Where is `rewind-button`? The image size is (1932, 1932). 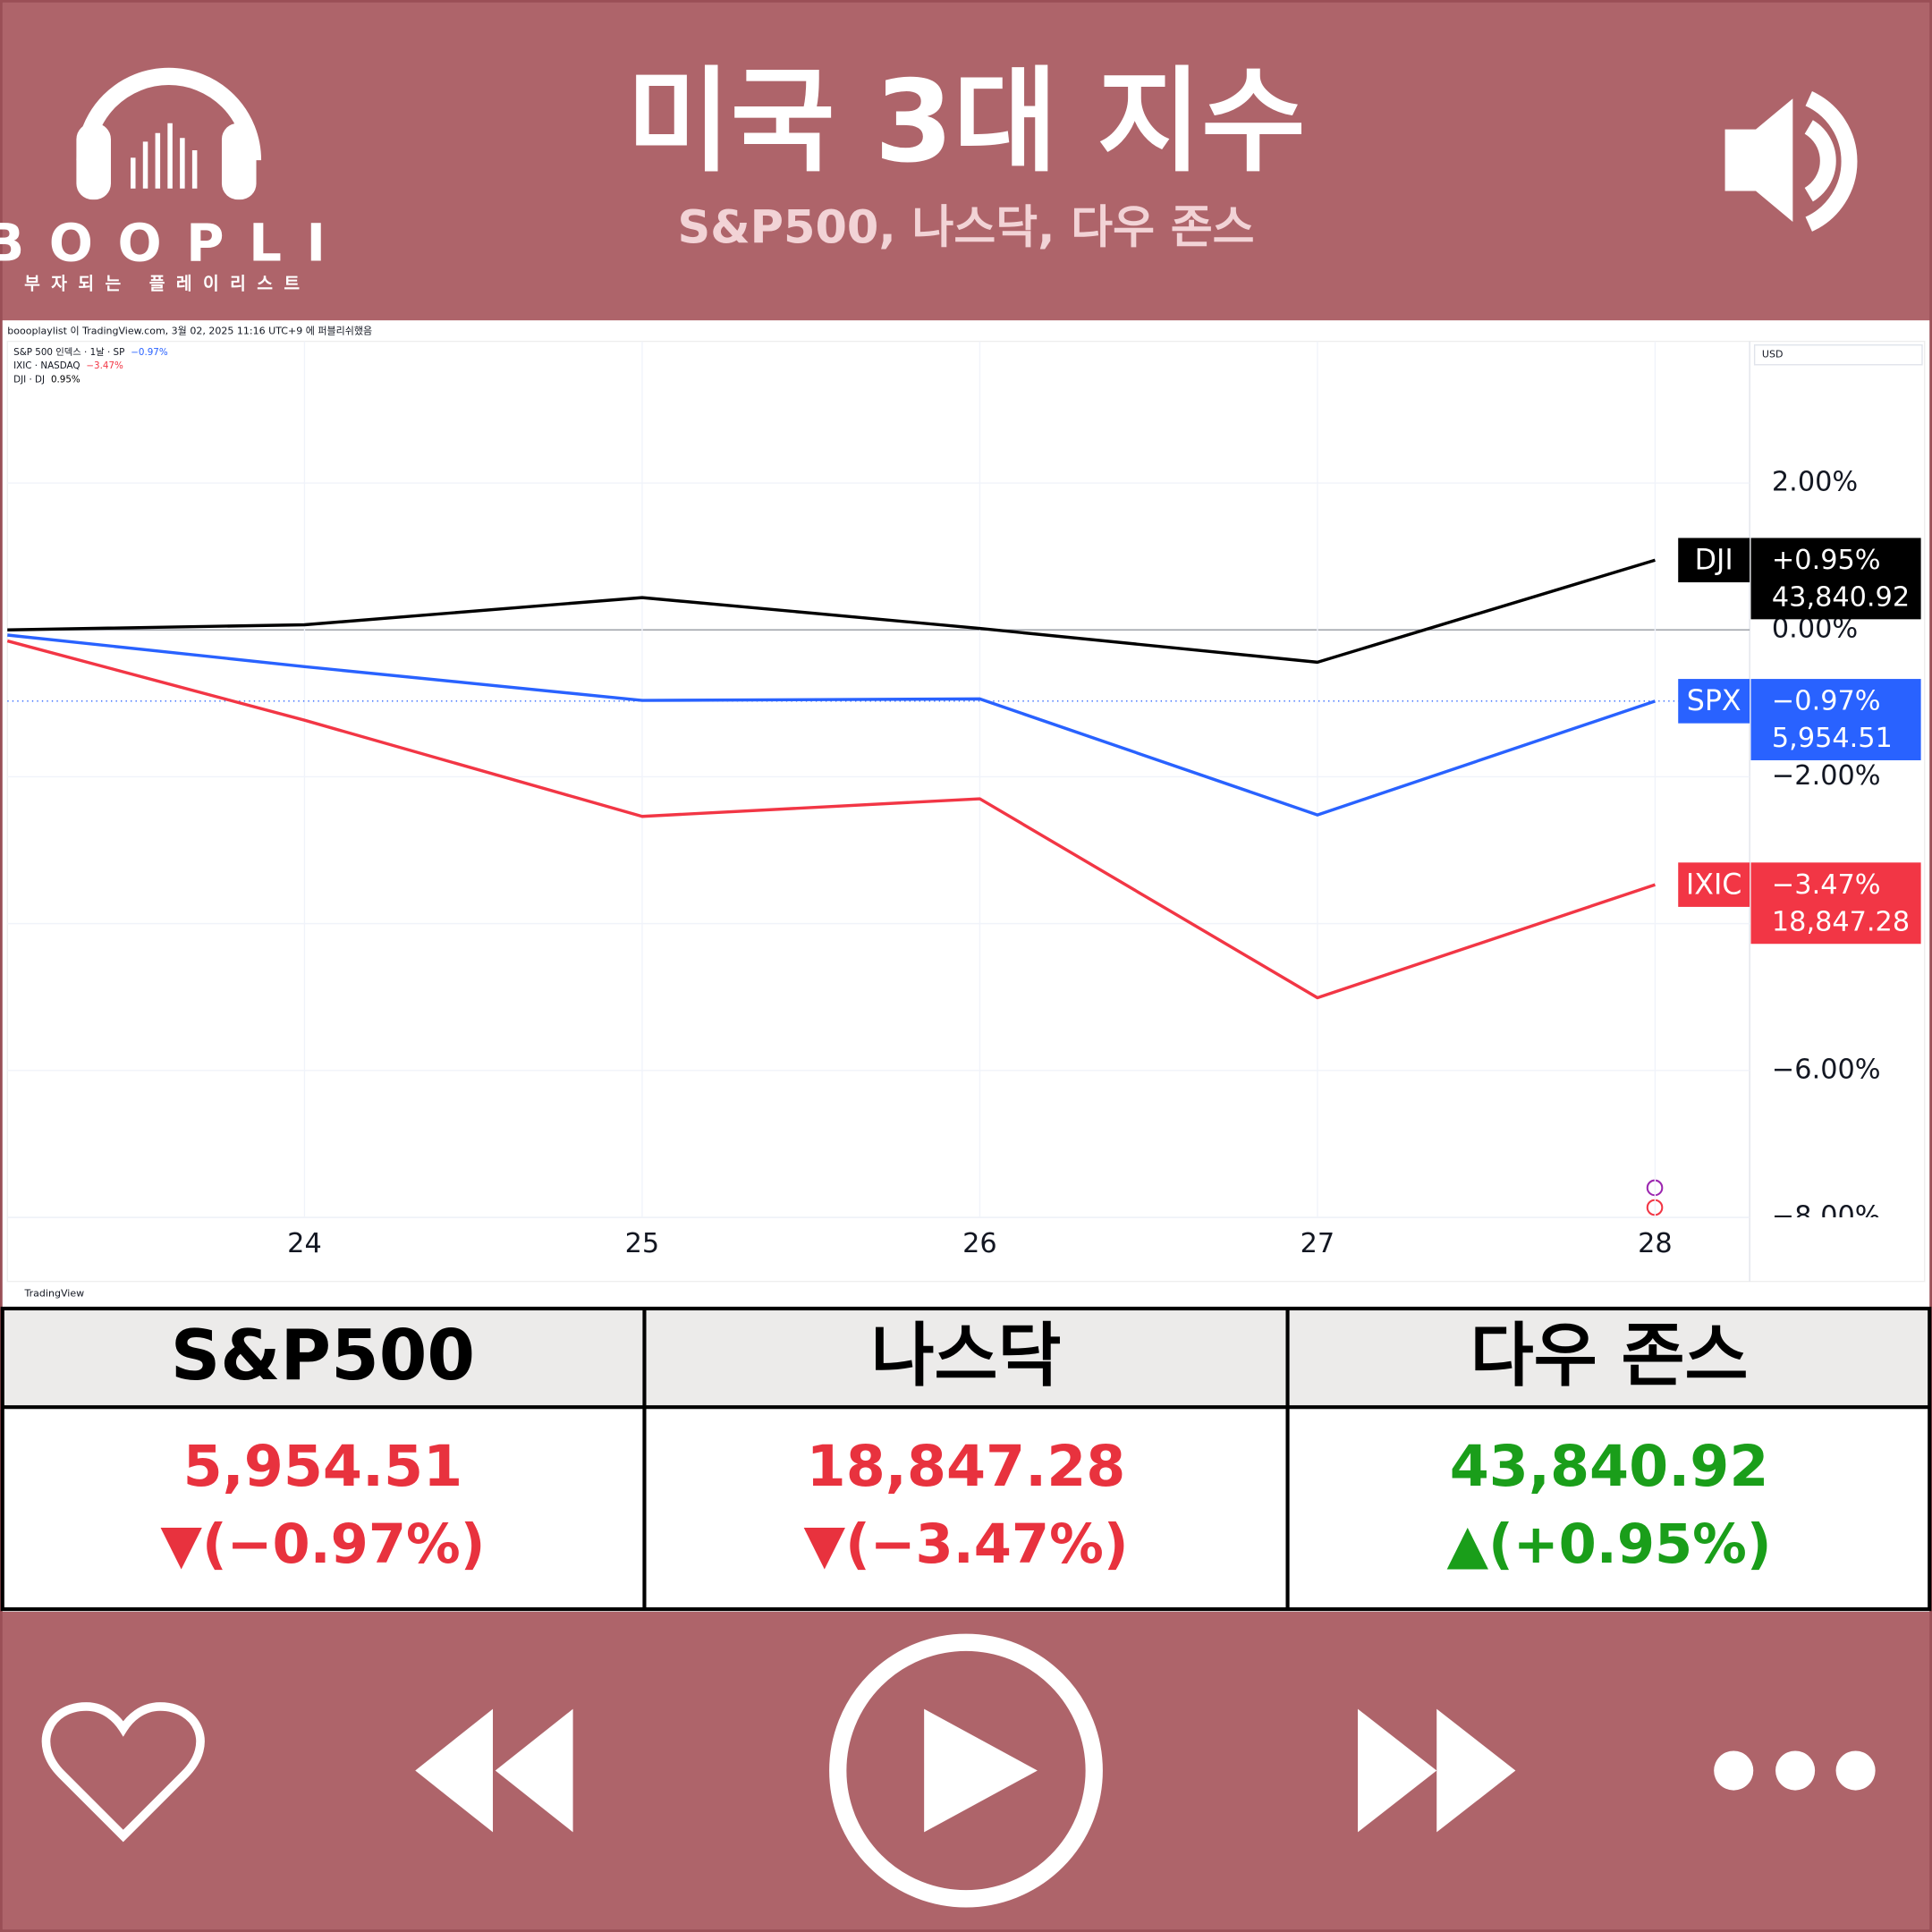 rewind-button is located at coordinates (494, 1770).